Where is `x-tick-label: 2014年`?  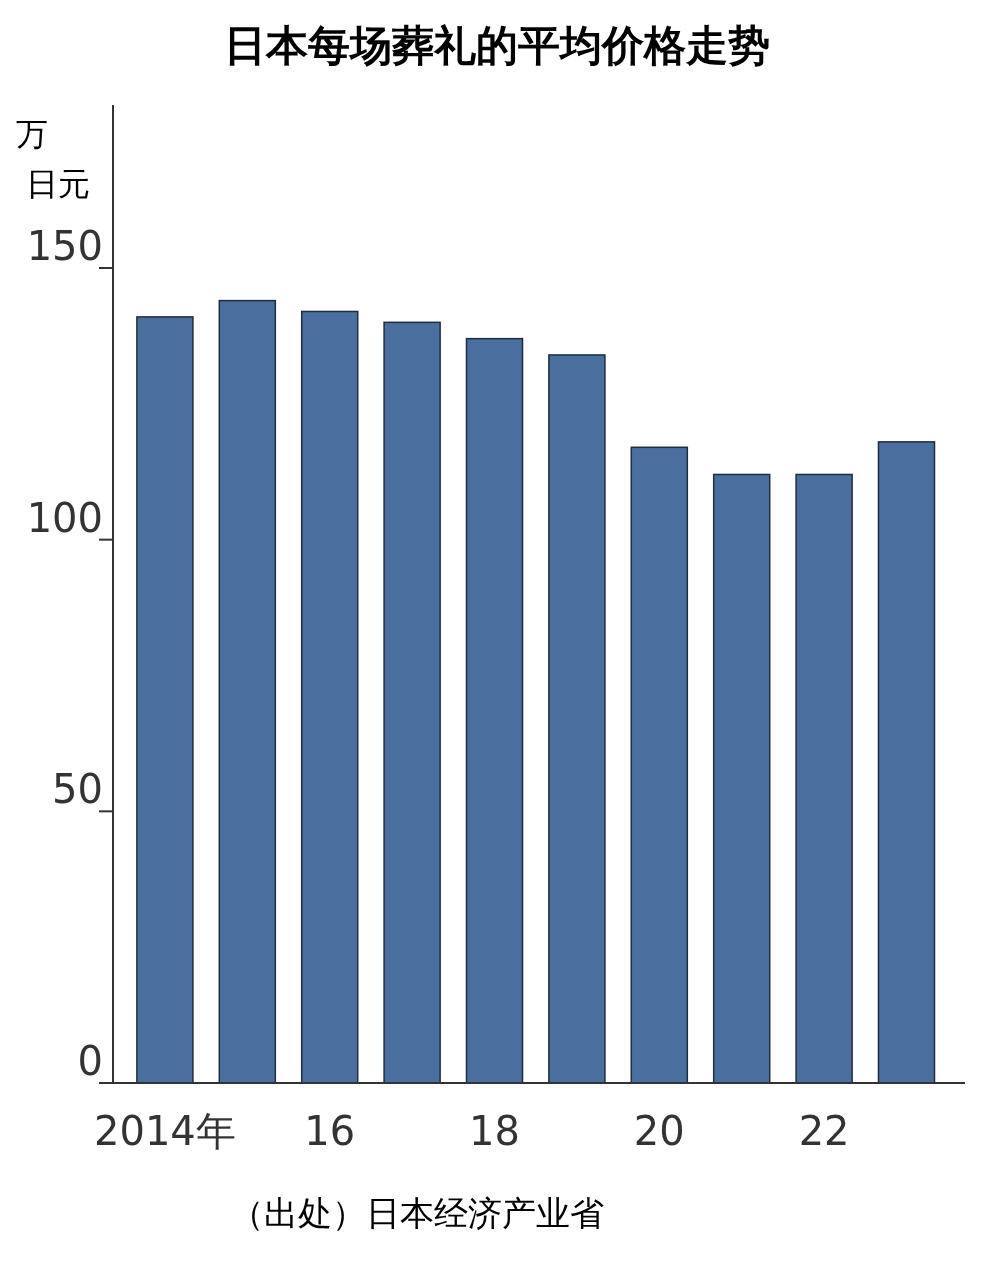 x-tick-label: 2014年 is located at coordinates (165, 1131).